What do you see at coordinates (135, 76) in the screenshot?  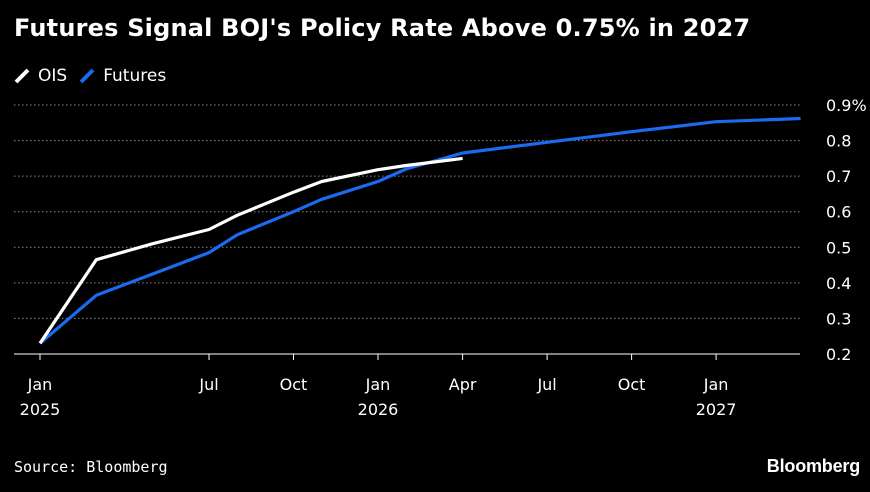 I see `legend-label-futures: Futures` at bounding box center [135, 76].